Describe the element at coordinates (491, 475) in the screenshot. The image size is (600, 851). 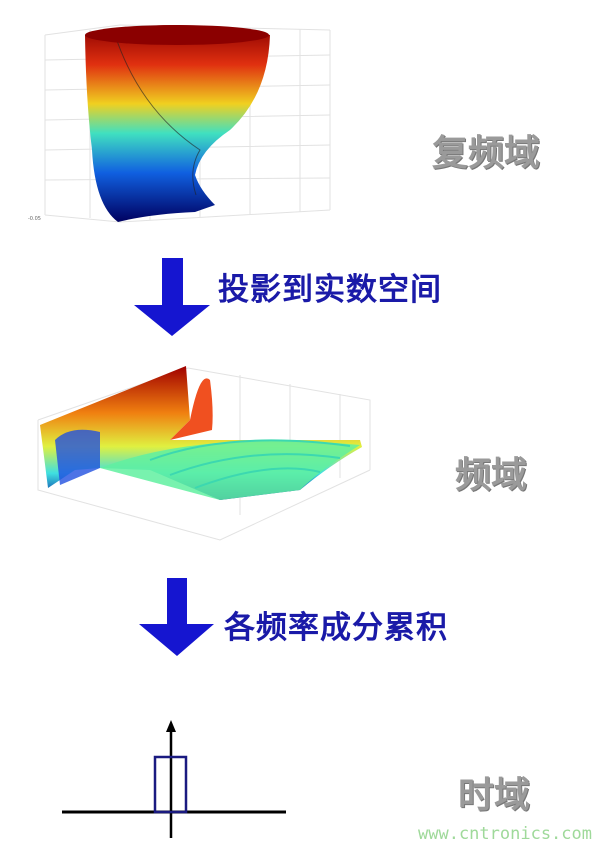
I see `frequency-domain-label: 频域` at that location.